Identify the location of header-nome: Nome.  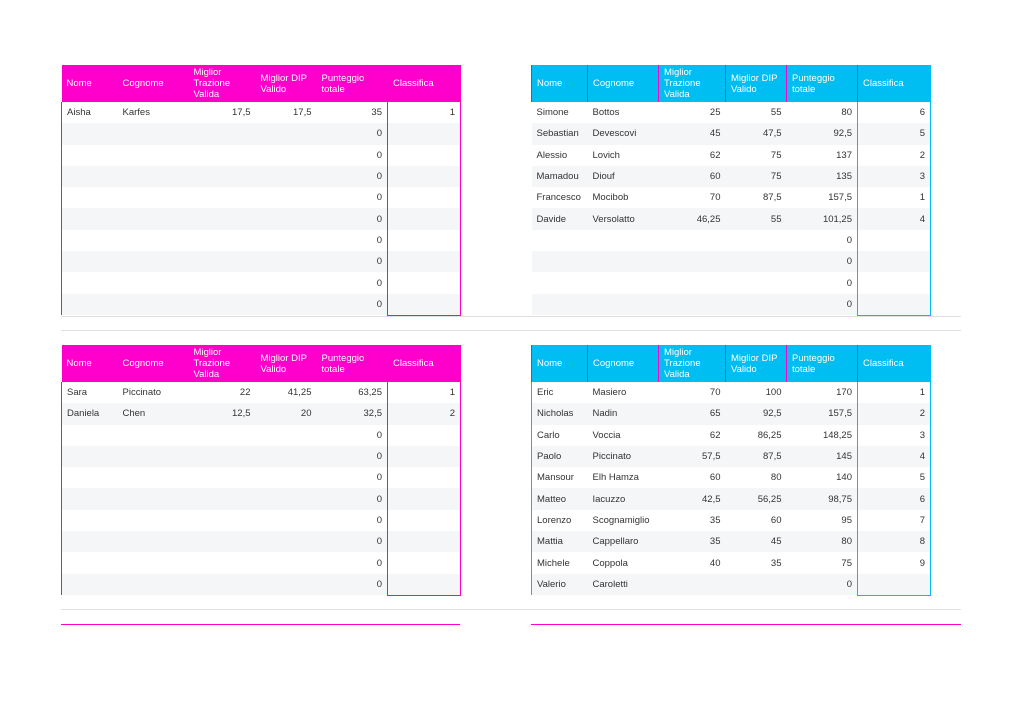
(559, 363).